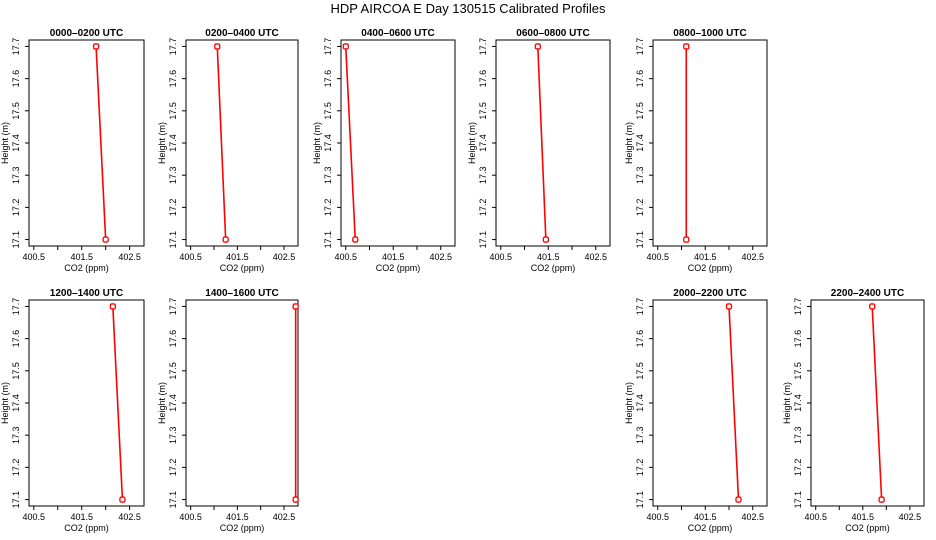 The width and height of the screenshot is (936, 540). I want to click on panel-title: 0400–0600 UTC, so click(397, 33).